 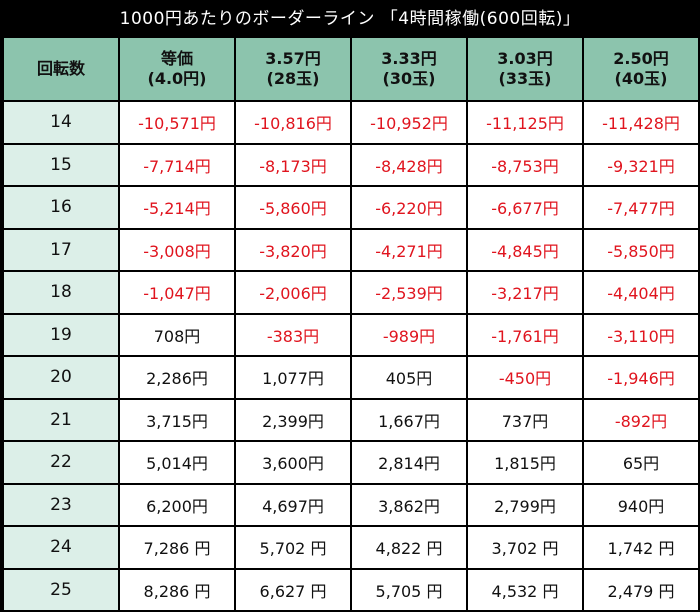 What do you see at coordinates (525, 334) in the screenshot?
I see `value-cell-rate-3-03: -1,761円` at bounding box center [525, 334].